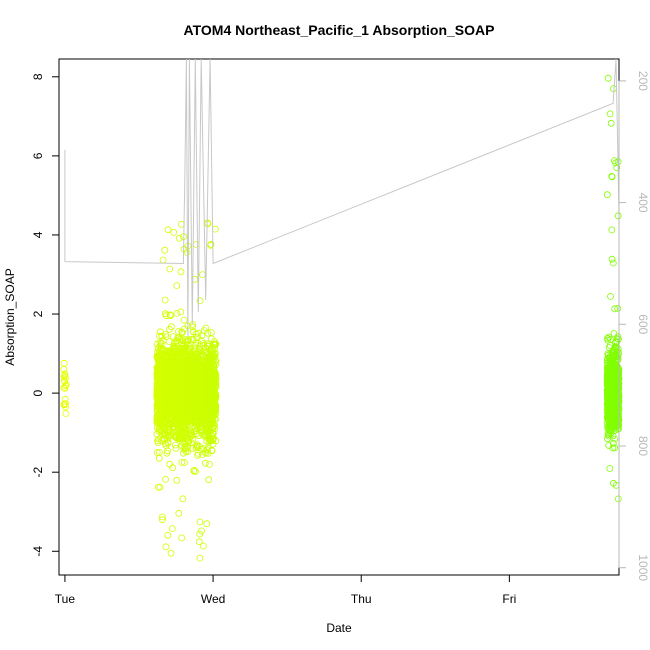  I want to click on y-tick-label: 2, so click(38, 313).